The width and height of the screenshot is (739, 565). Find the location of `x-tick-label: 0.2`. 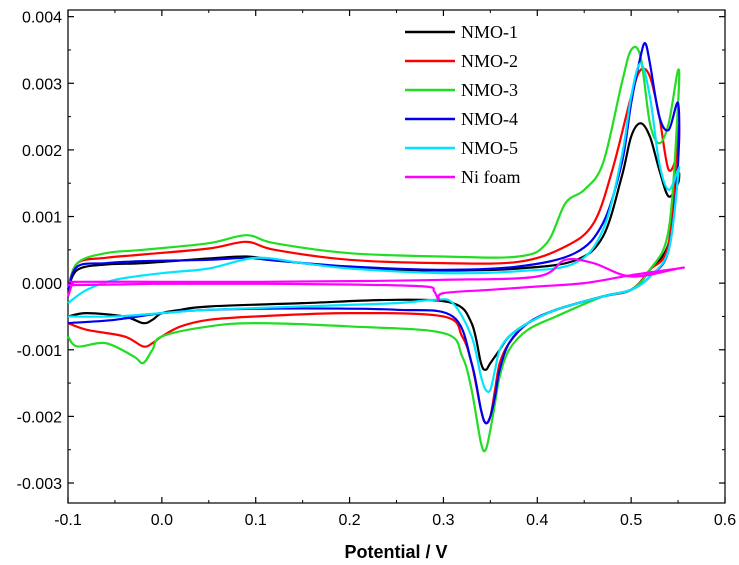

x-tick-label: 0.2 is located at coordinates (349, 520).